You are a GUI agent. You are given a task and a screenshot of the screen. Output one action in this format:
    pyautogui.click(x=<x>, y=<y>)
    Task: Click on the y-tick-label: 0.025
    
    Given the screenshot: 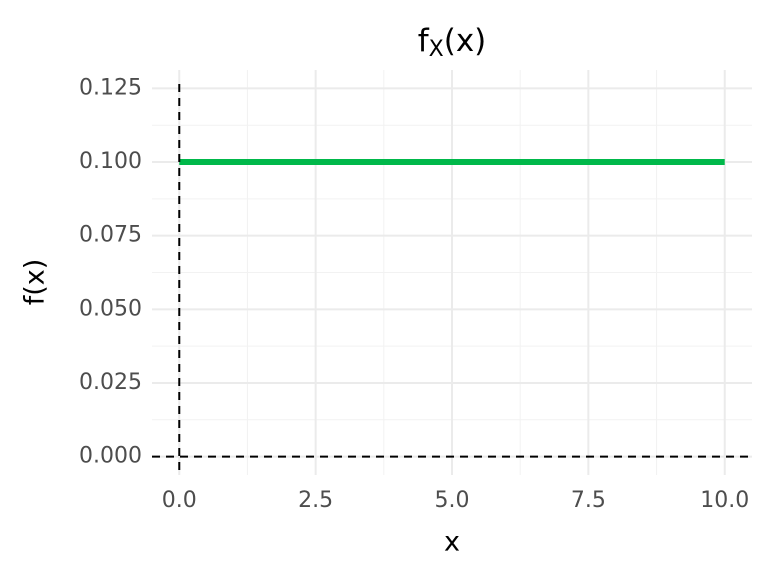 What is the action you would take?
    pyautogui.click(x=110, y=382)
    